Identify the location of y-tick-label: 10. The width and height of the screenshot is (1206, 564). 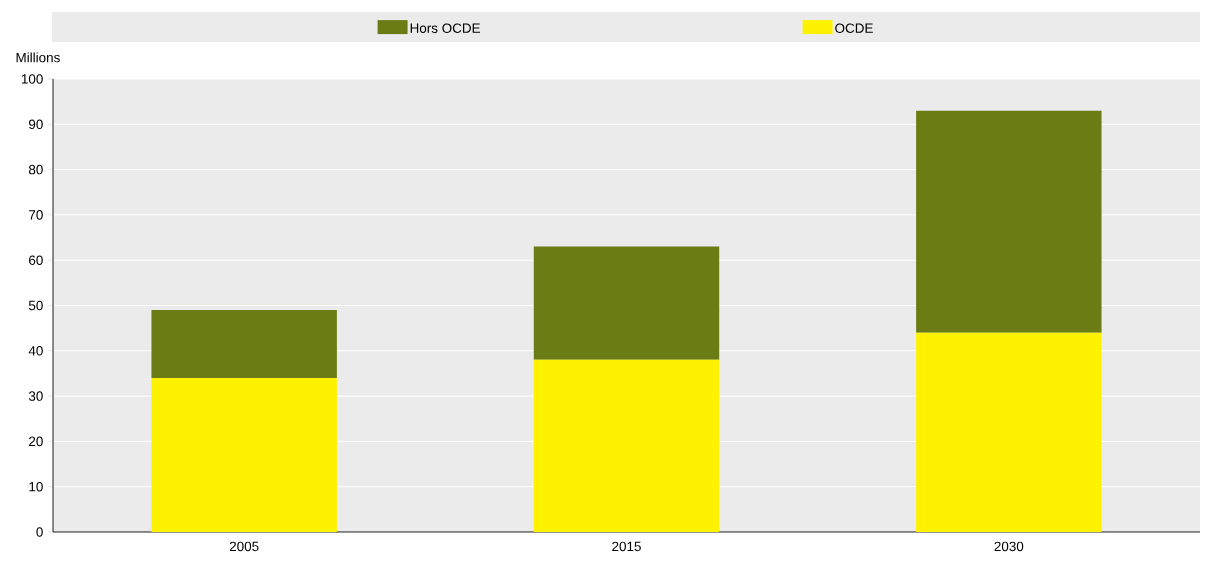
(36, 486).